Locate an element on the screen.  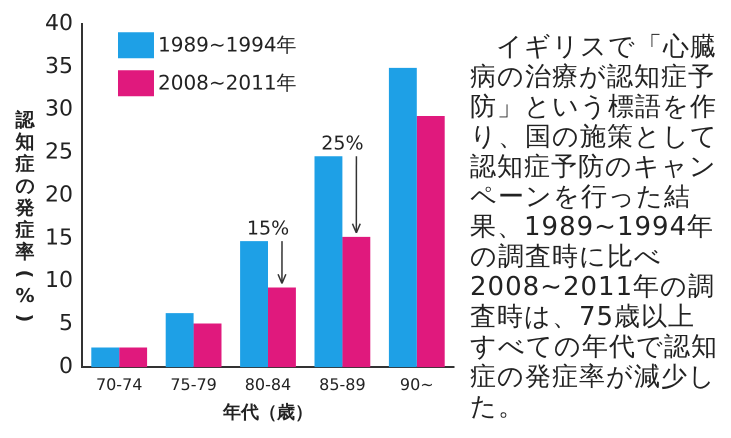
y-tick-label: 15 is located at coordinates (58, 237).